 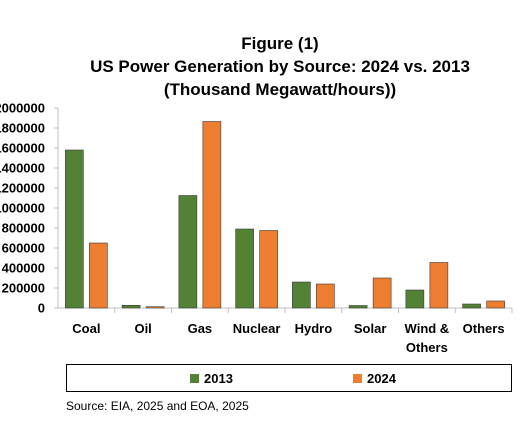 What do you see at coordinates (257, 328) in the screenshot?
I see `x-category-label: Nuclear` at bounding box center [257, 328].